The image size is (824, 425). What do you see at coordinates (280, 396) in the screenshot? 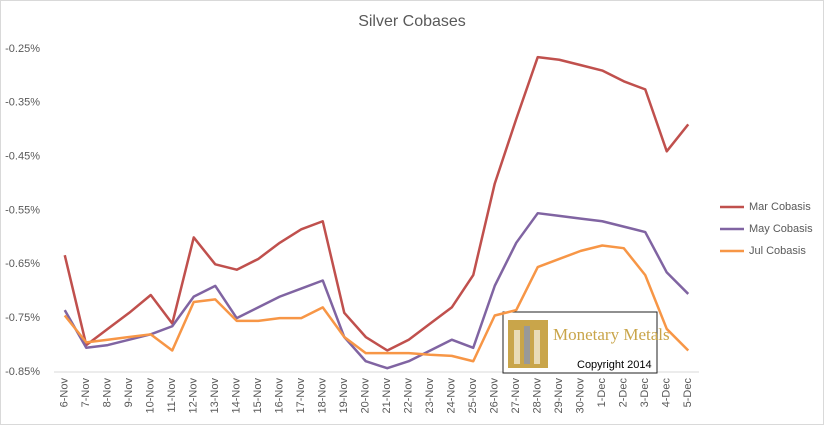
I see `x-tick-label: 16-Nov` at bounding box center [280, 396].